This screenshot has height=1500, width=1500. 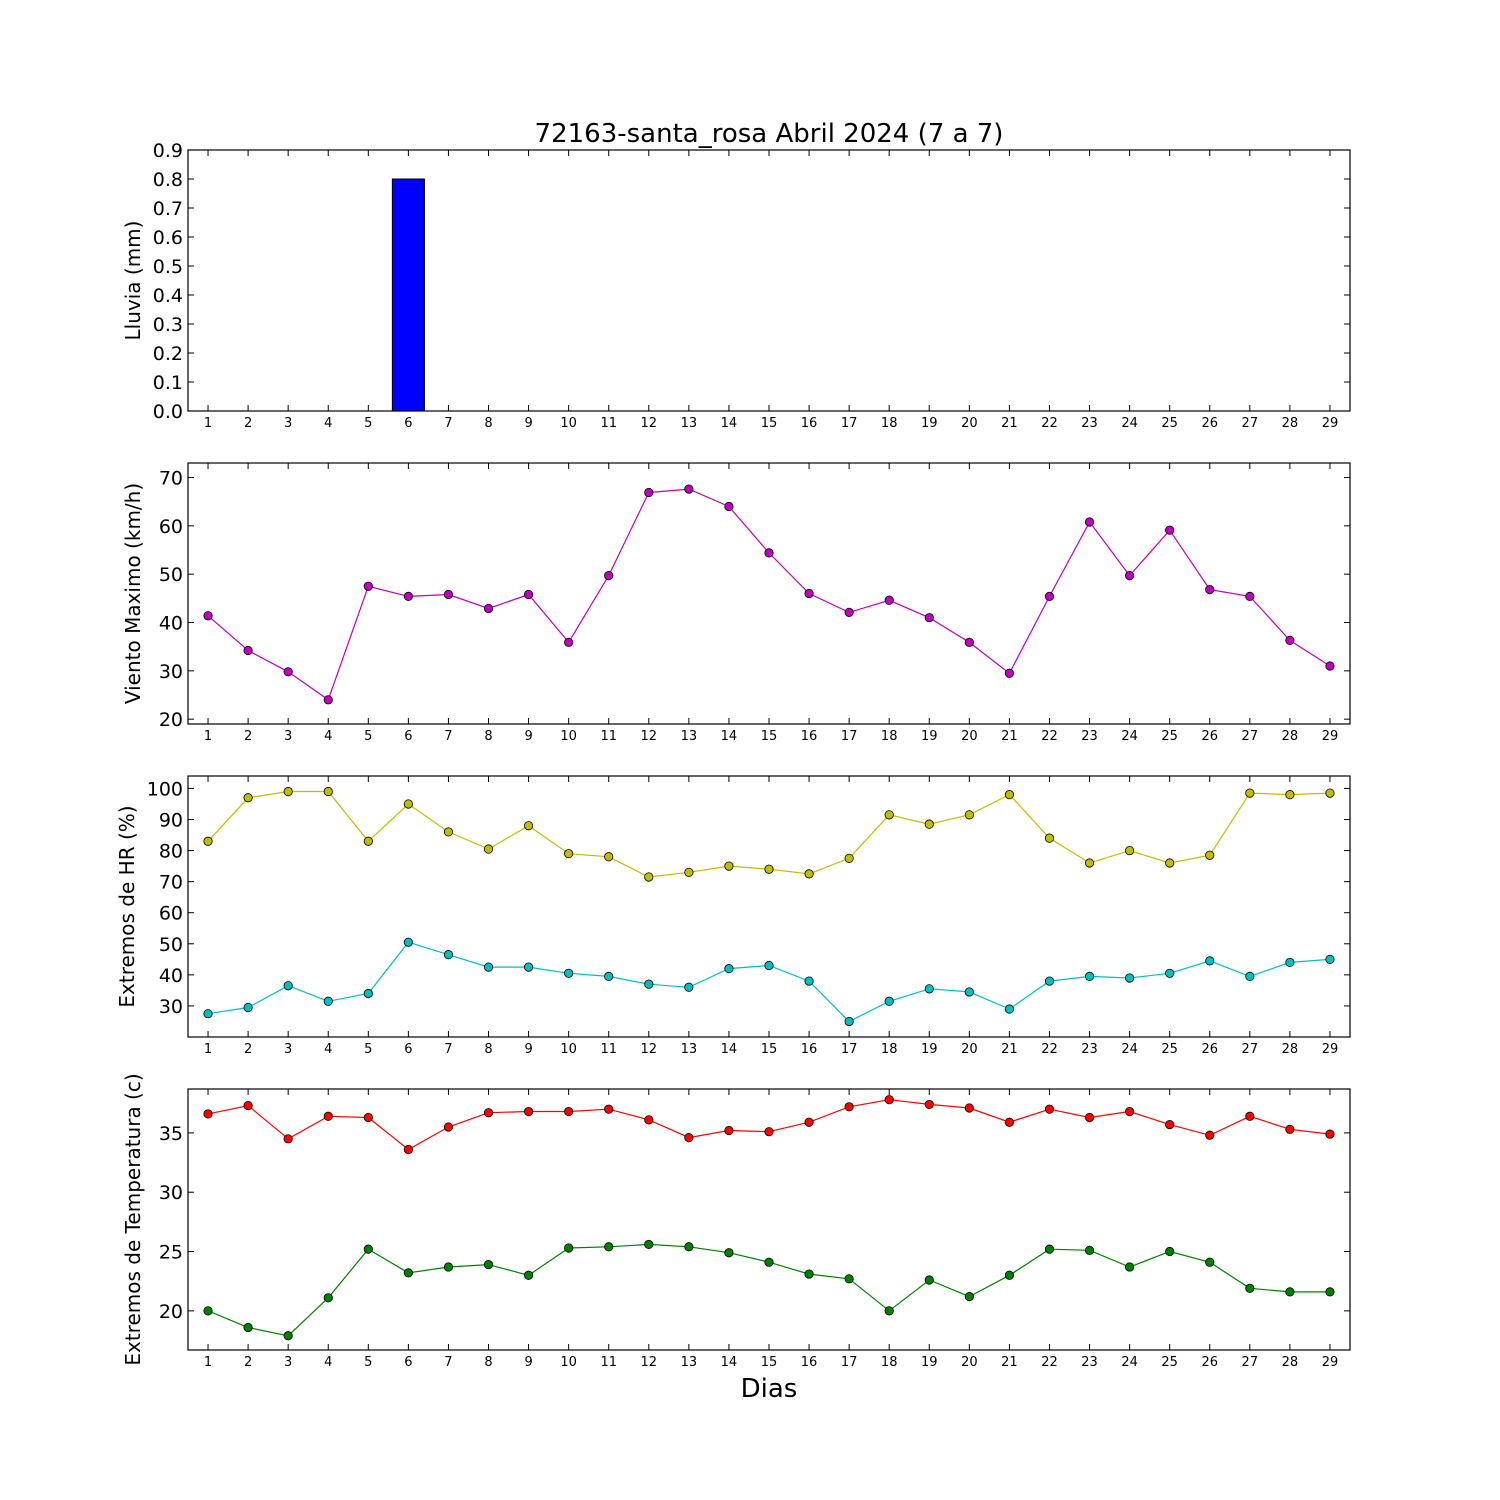 What do you see at coordinates (328, 736) in the screenshot?
I see `x-tick-label: 4` at bounding box center [328, 736].